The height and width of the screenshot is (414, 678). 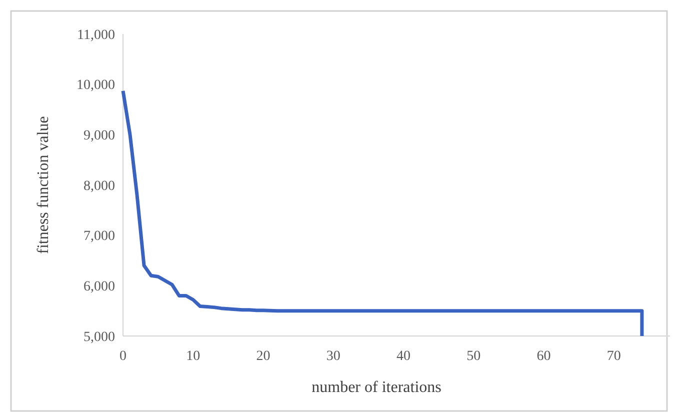 I want to click on y-tick-label: 7,000, so click(x=99, y=236).